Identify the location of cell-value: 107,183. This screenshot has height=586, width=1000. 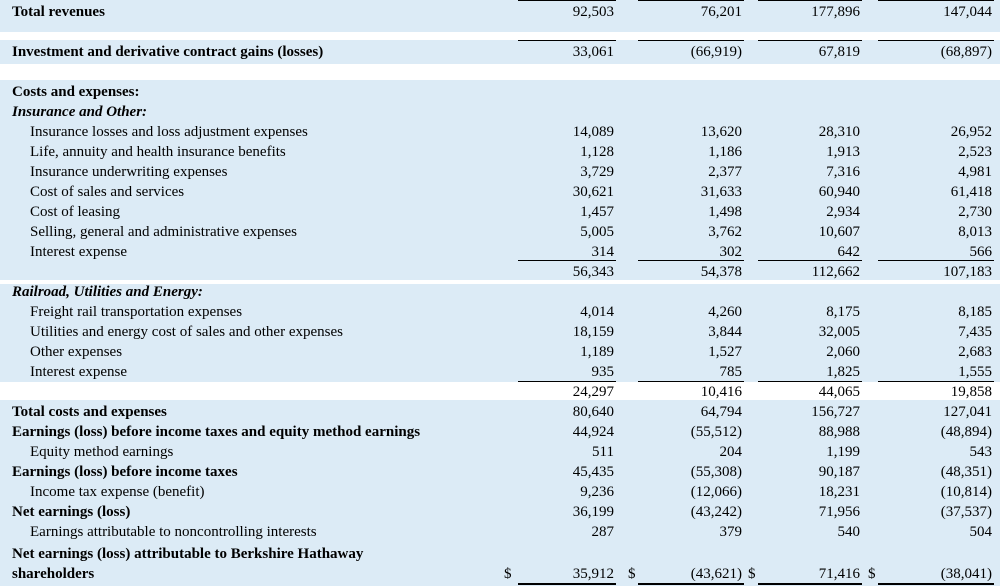
(967, 272).